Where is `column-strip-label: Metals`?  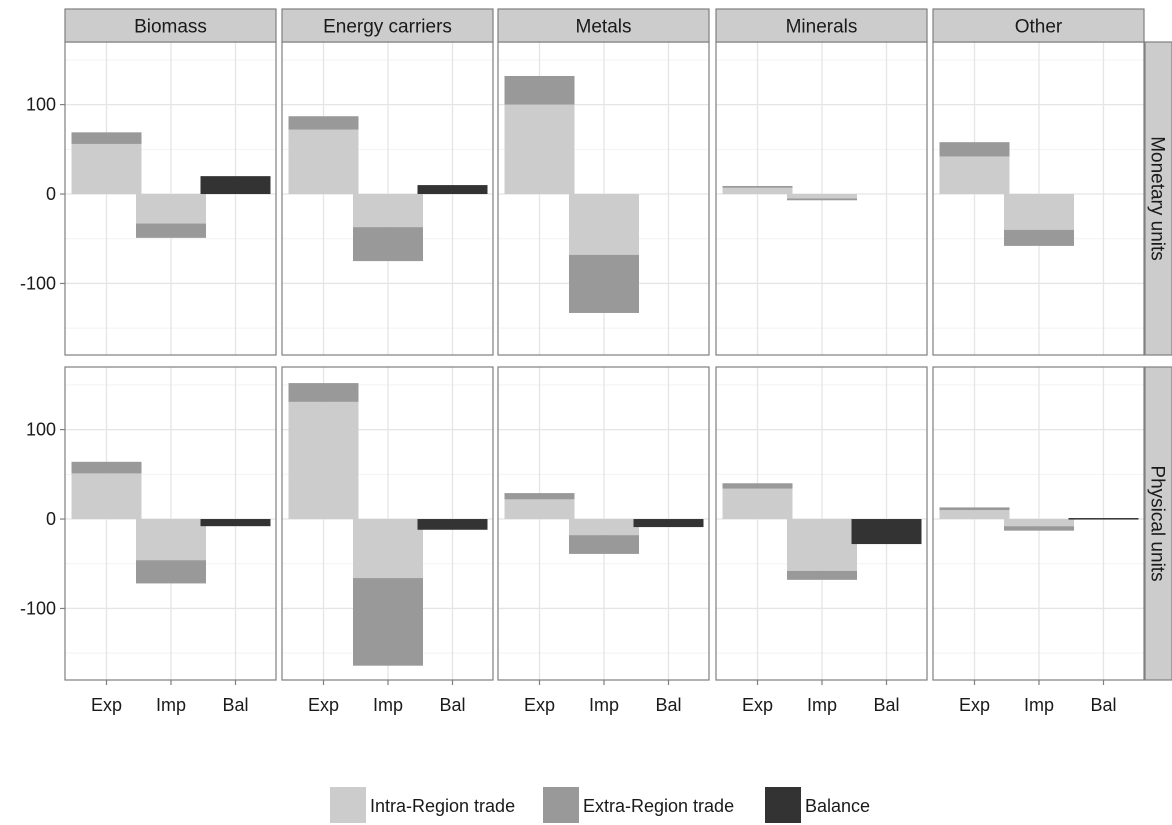 column-strip-label: Metals is located at coordinates (604, 27).